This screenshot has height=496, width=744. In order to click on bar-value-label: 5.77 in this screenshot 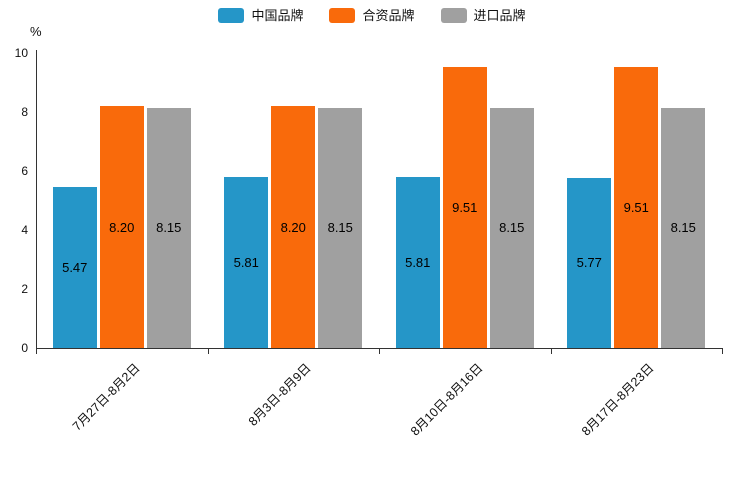, I will do `click(589, 263)`.